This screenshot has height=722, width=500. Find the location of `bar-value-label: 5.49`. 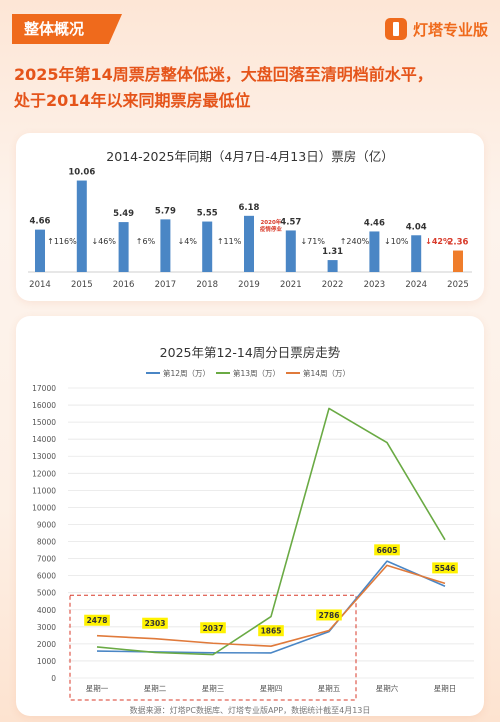

bar-value-label: 5.49 is located at coordinates (123, 214).